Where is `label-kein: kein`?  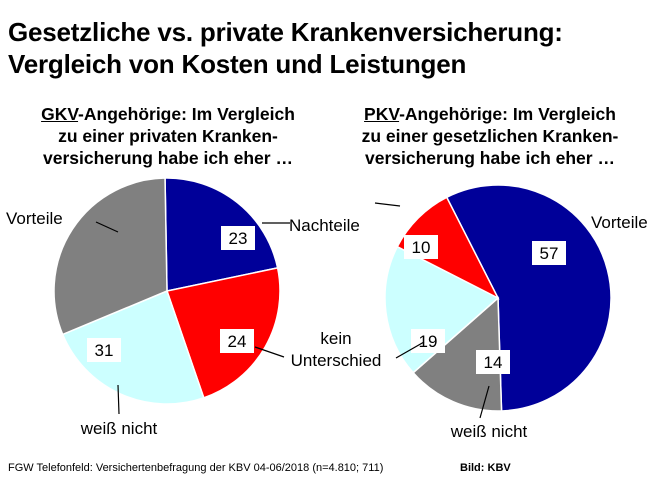 label-kein: kein is located at coordinates (335, 338).